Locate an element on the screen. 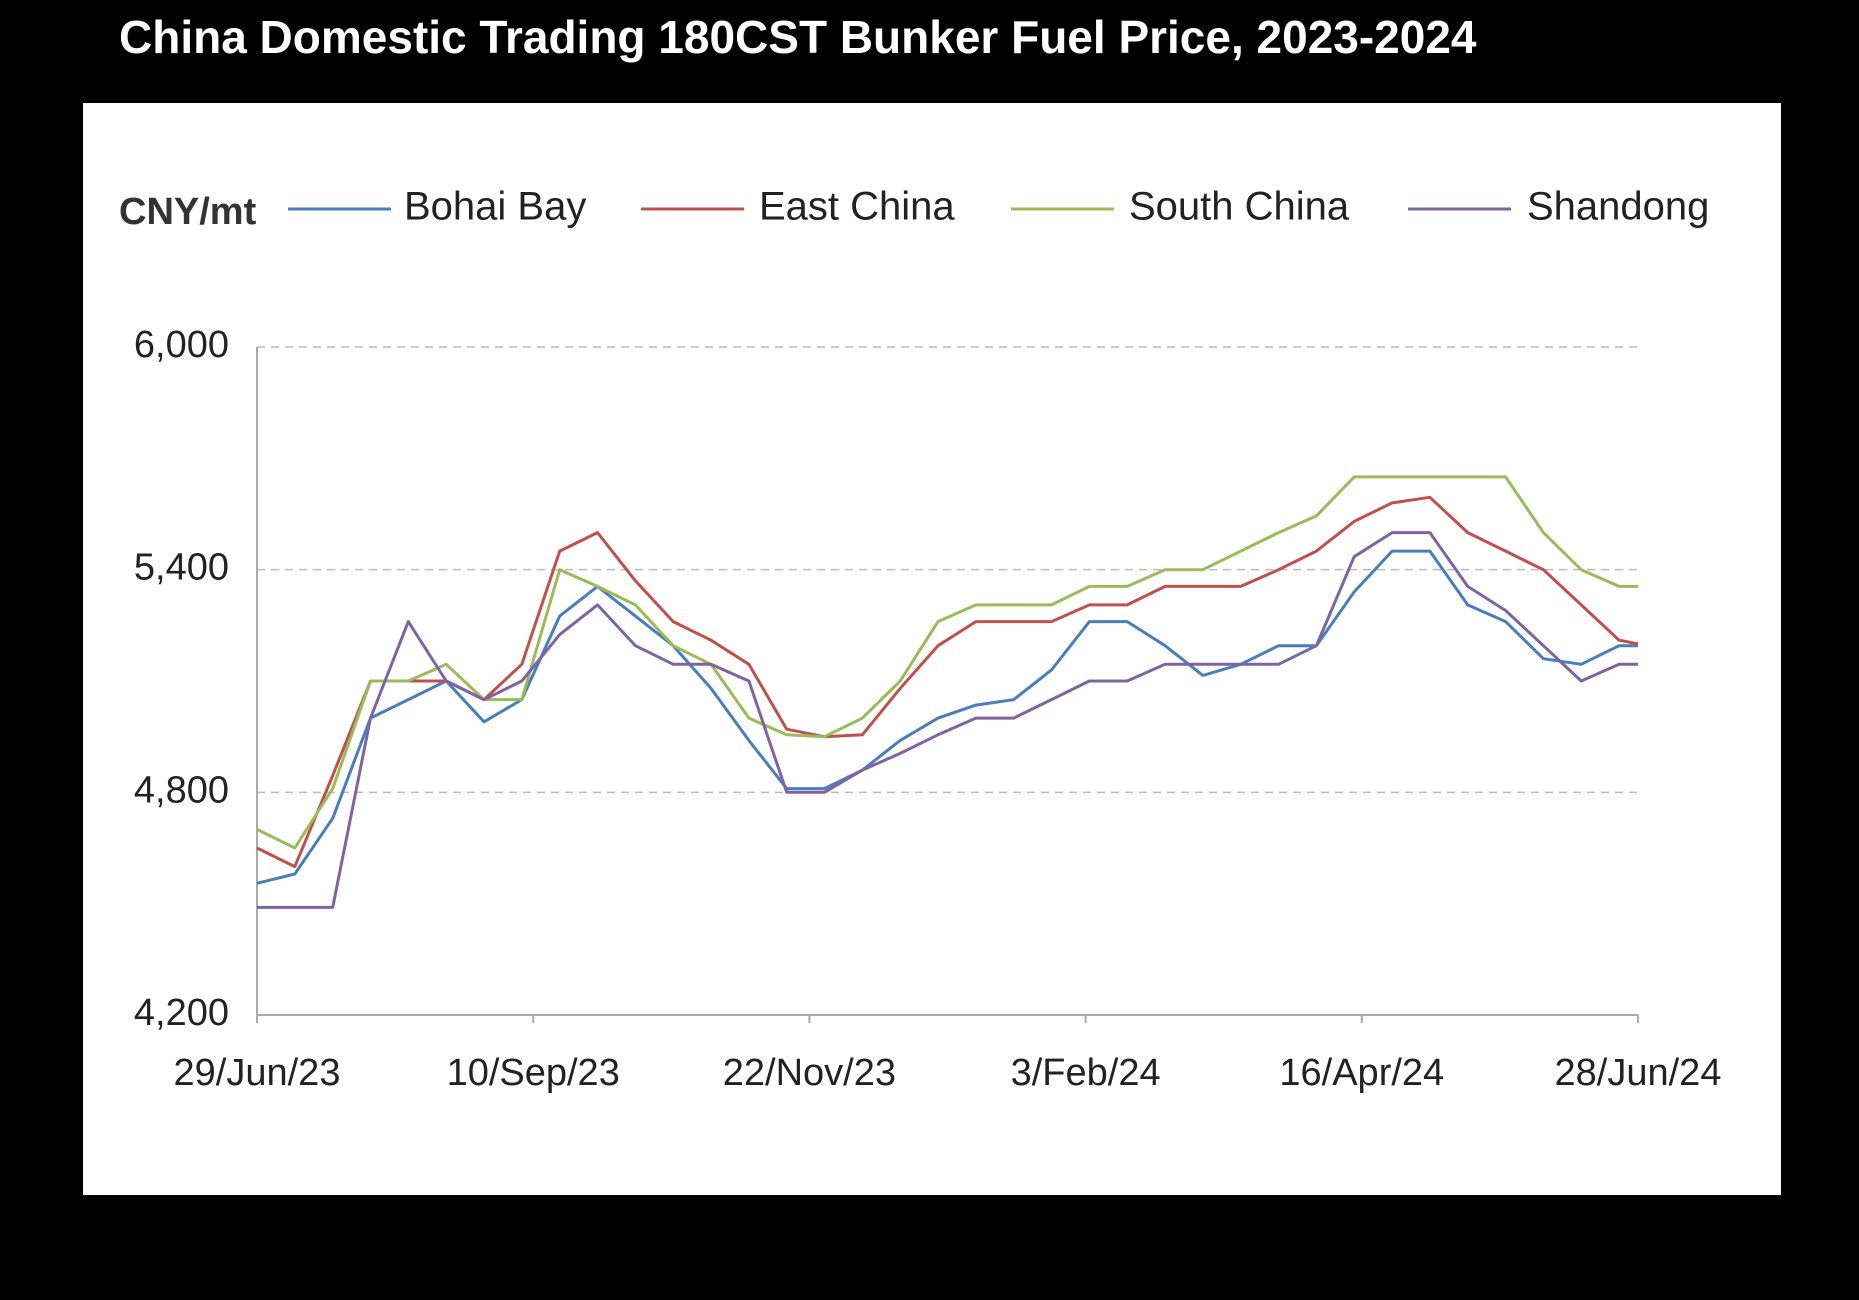  y-tick-label: 5,400 is located at coordinates (181, 568).